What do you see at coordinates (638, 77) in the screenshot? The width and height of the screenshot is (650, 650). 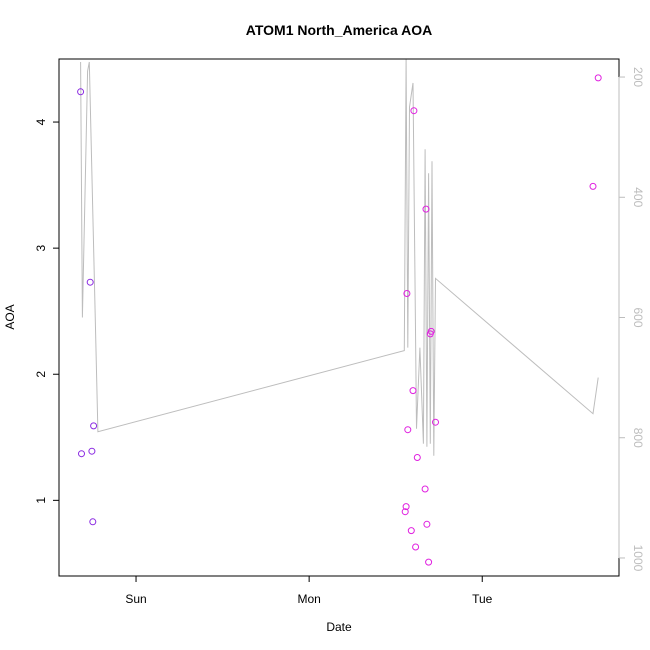 I see `y2-tick-label: 200` at bounding box center [638, 77].